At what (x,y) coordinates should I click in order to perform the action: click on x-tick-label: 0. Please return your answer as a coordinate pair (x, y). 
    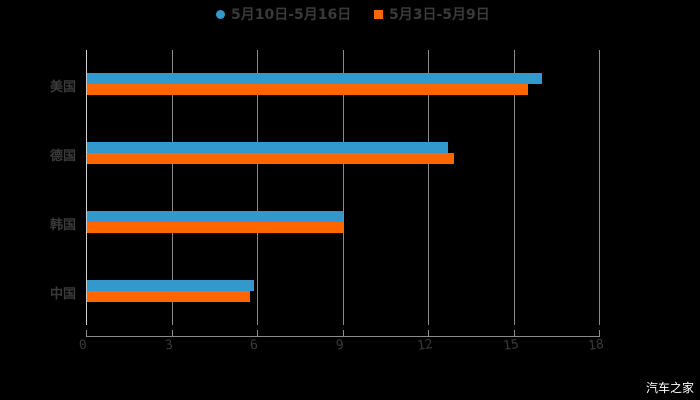
    Looking at the image, I should click on (83, 345).